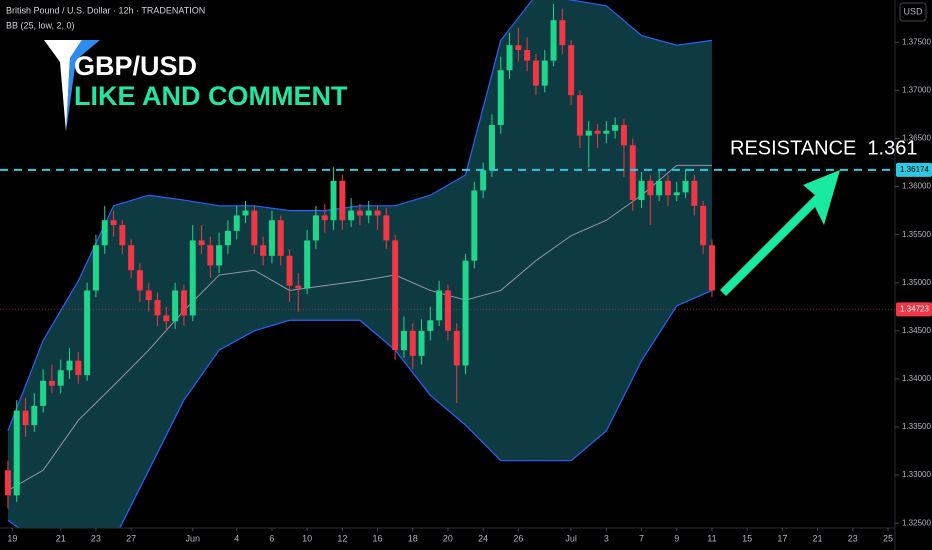 This screenshot has height=550, width=932. Describe the element at coordinates (916, 330) in the screenshot. I see `y-tick-label: 1.34500` at that location.